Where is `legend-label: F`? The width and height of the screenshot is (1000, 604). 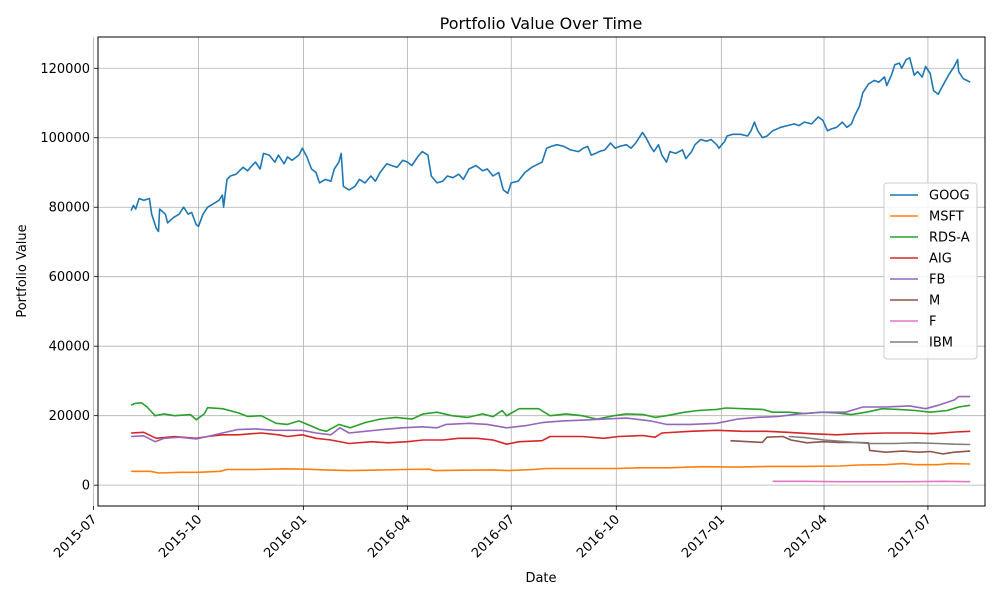 legend-label: F is located at coordinates (932, 322).